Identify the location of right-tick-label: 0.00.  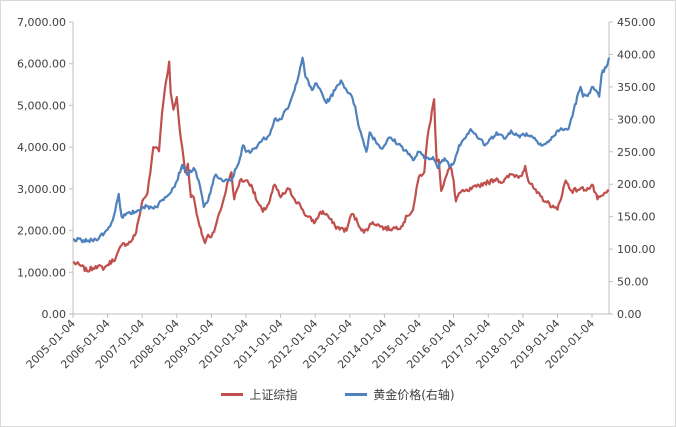
(629, 314).